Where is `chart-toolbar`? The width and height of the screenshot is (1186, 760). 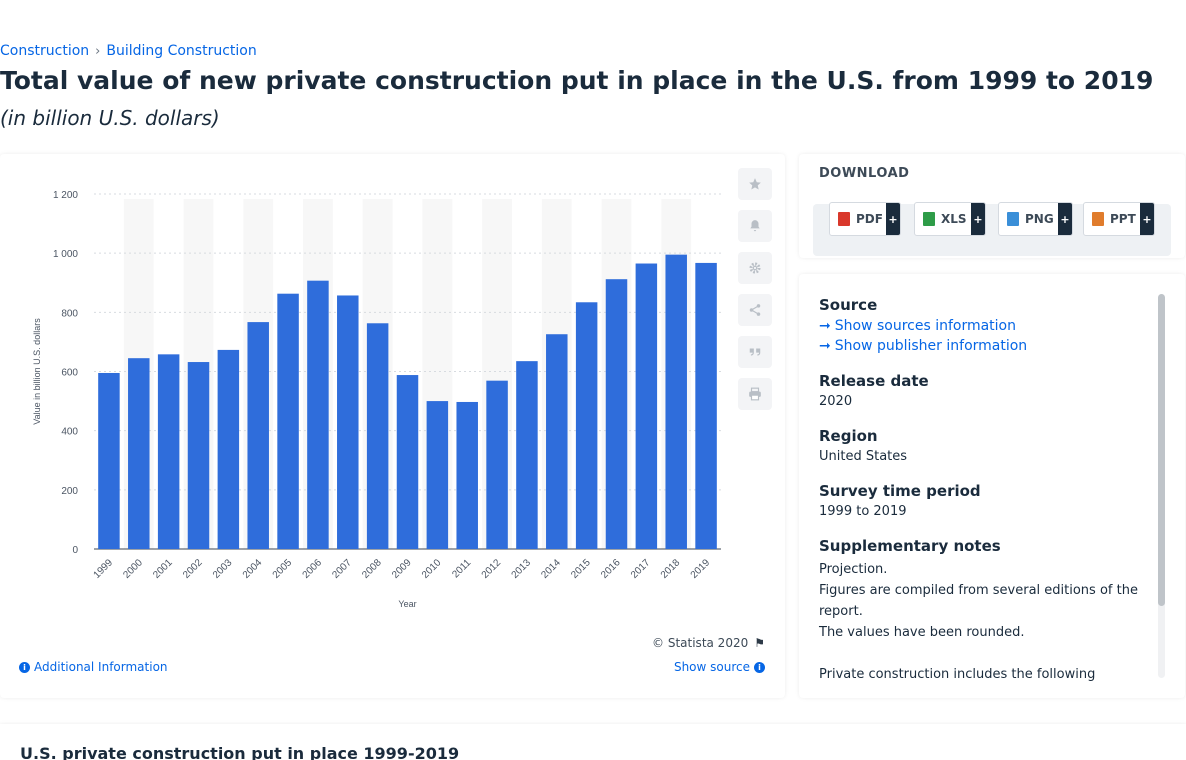 chart-toolbar is located at coordinates (755, 289).